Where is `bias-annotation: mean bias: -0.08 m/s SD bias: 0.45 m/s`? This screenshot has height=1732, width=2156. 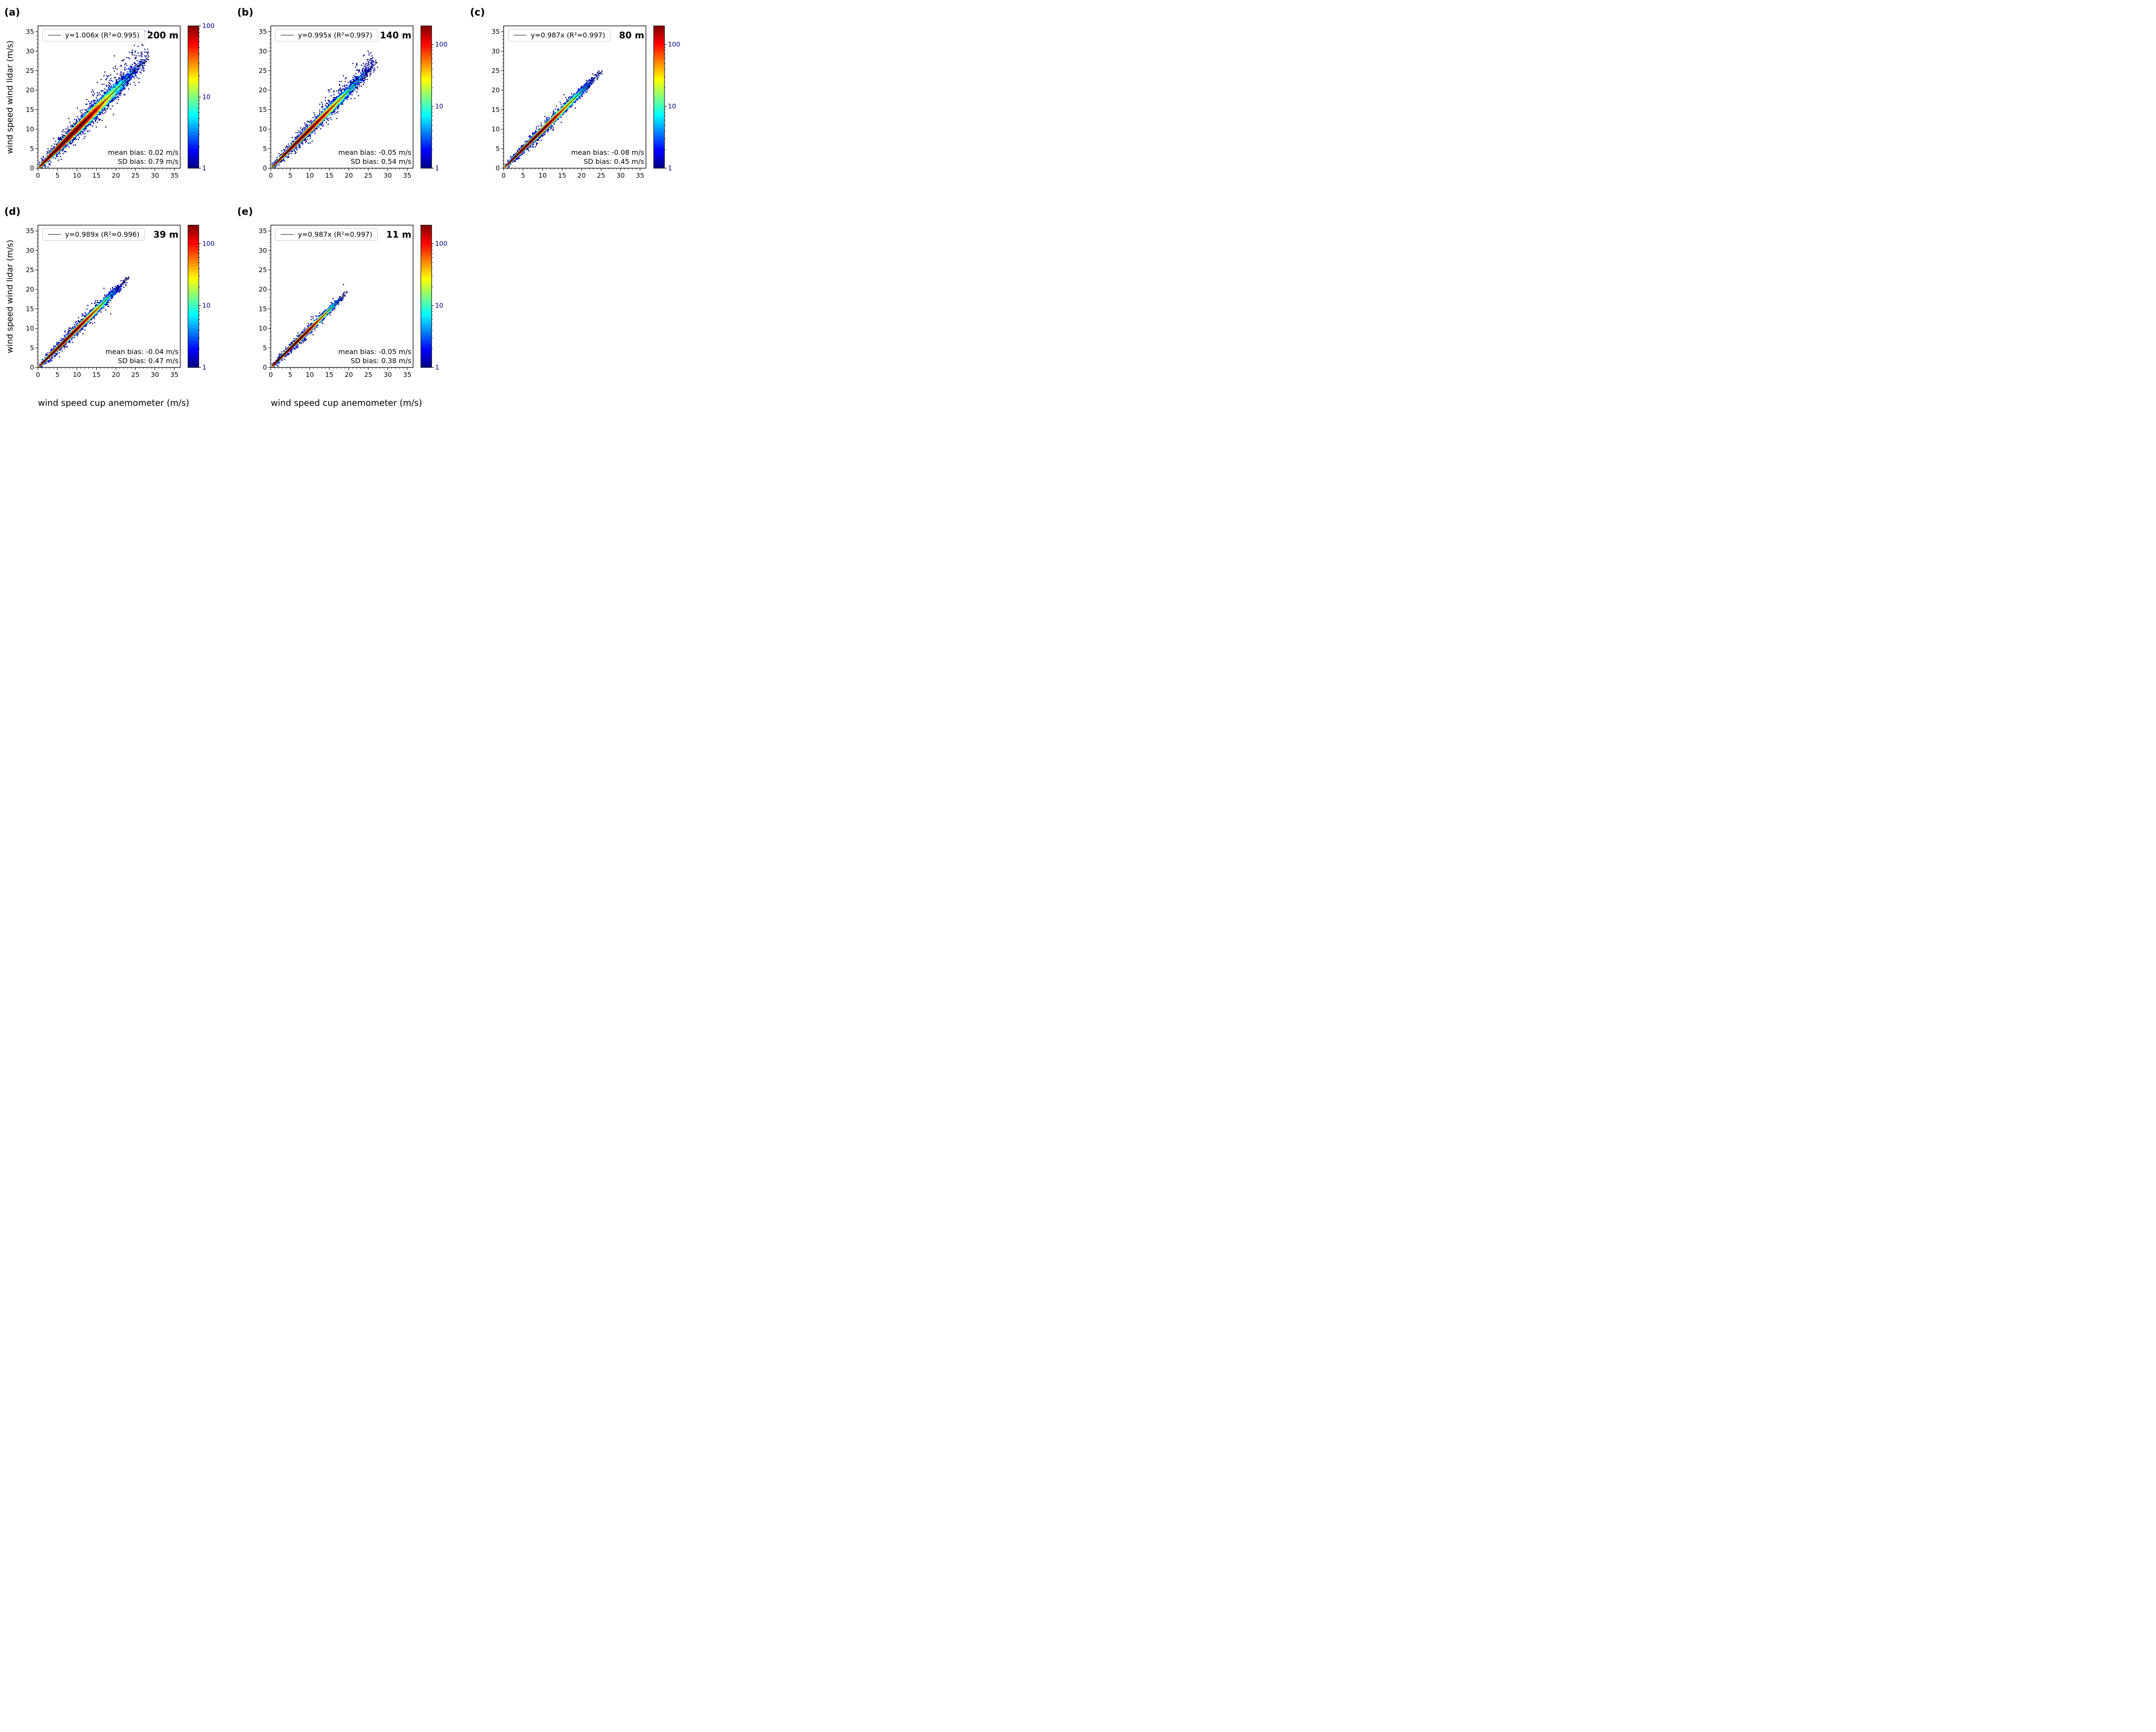
bias-annotation: mean bias: -0.08 m/s SD bias: 0.45 m/s is located at coordinates (607, 157).